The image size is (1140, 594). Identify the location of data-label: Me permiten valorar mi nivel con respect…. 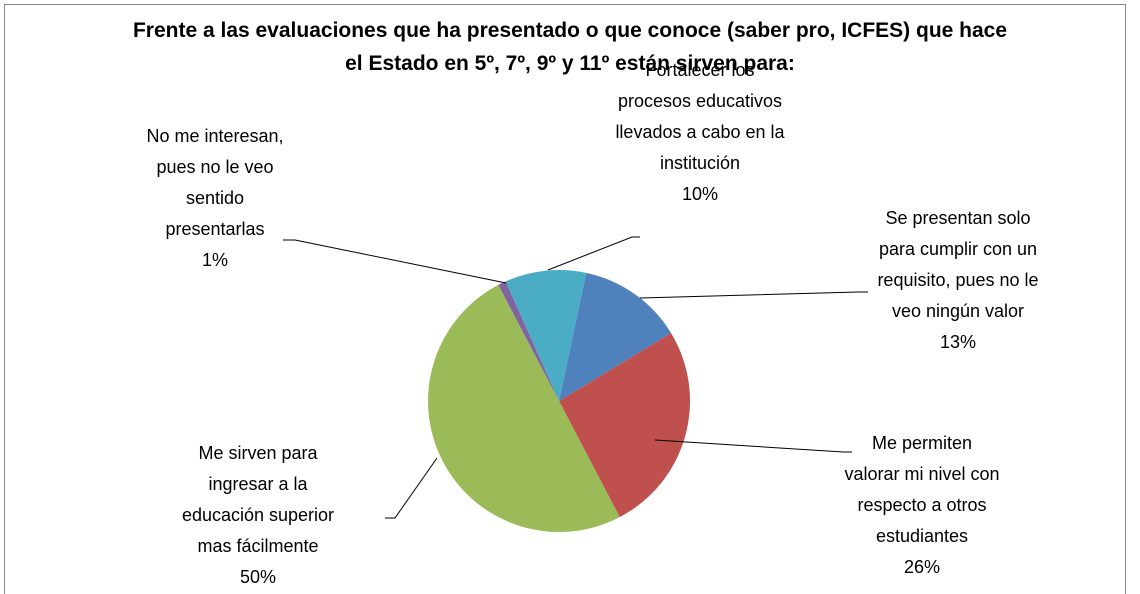
(922, 505).